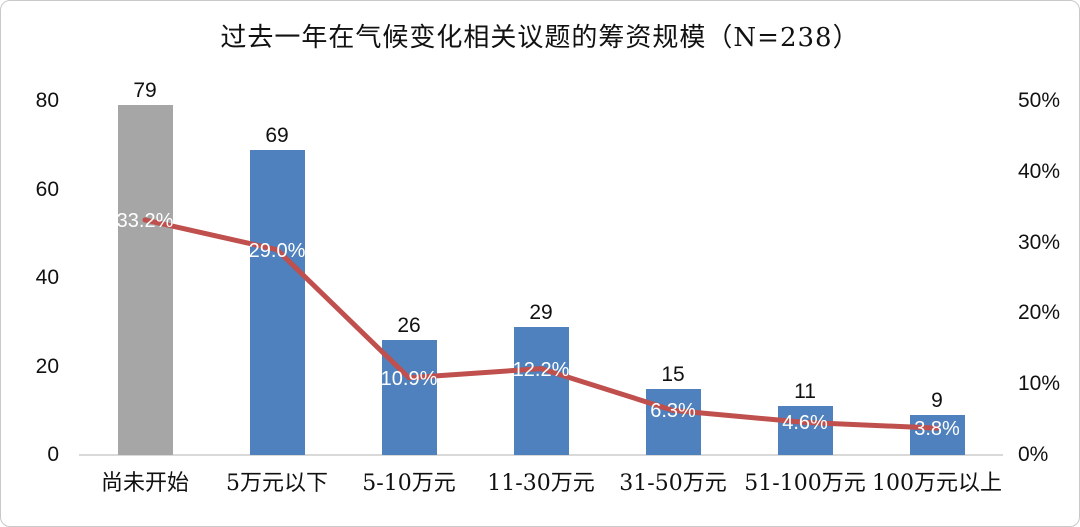 The height and width of the screenshot is (527, 1080). I want to click on x-axis-label: 5-10万元, so click(409, 483).